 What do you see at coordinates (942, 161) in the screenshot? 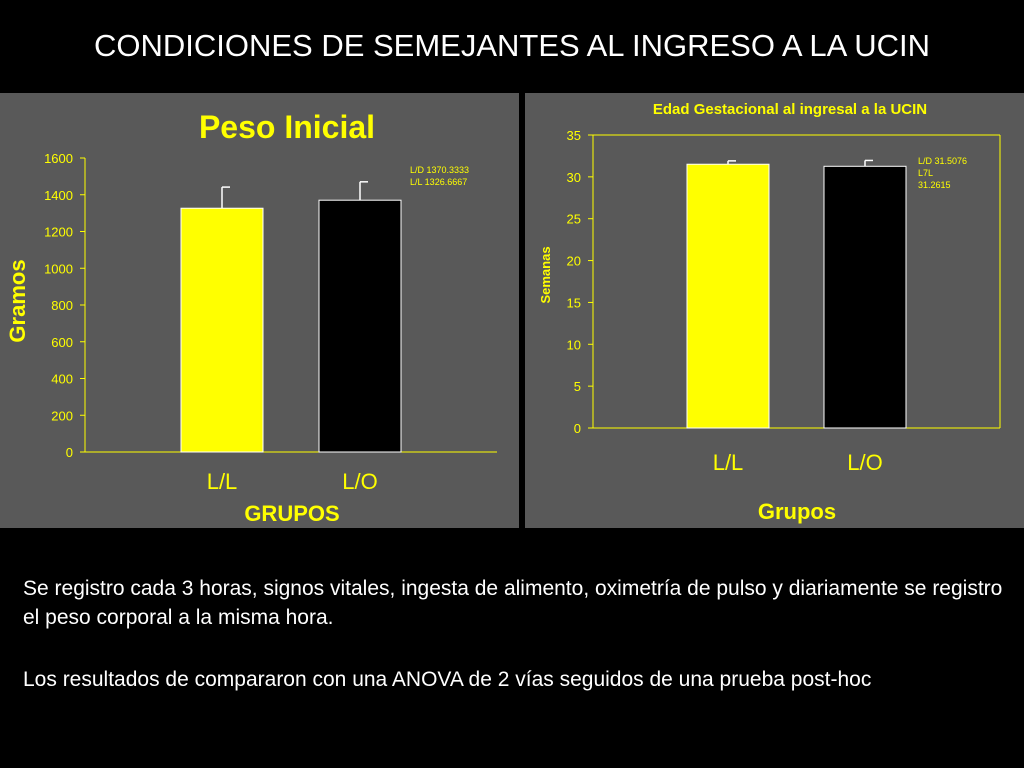
I see `annotation-line: L/D 31.5076` at bounding box center [942, 161].